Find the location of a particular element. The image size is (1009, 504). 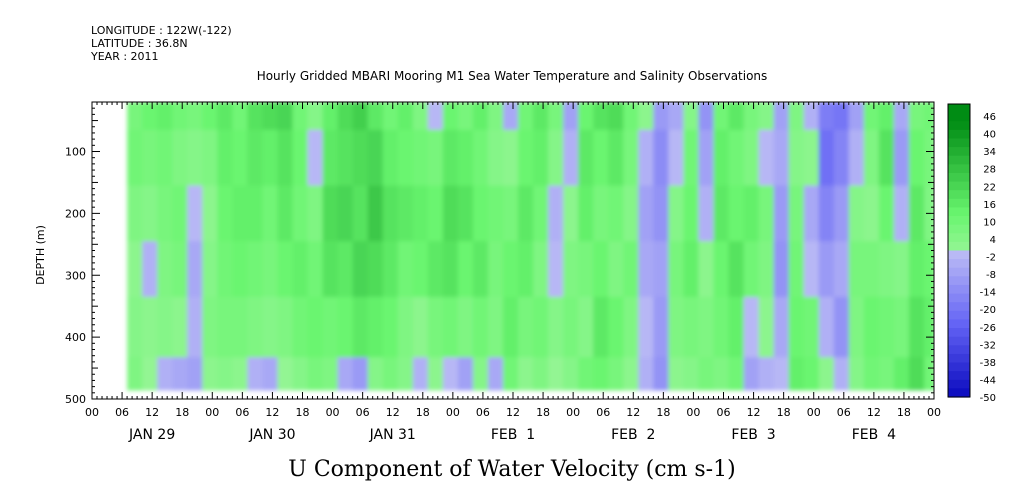

colorbar-label: -32 is located at coordinates (988, 345).